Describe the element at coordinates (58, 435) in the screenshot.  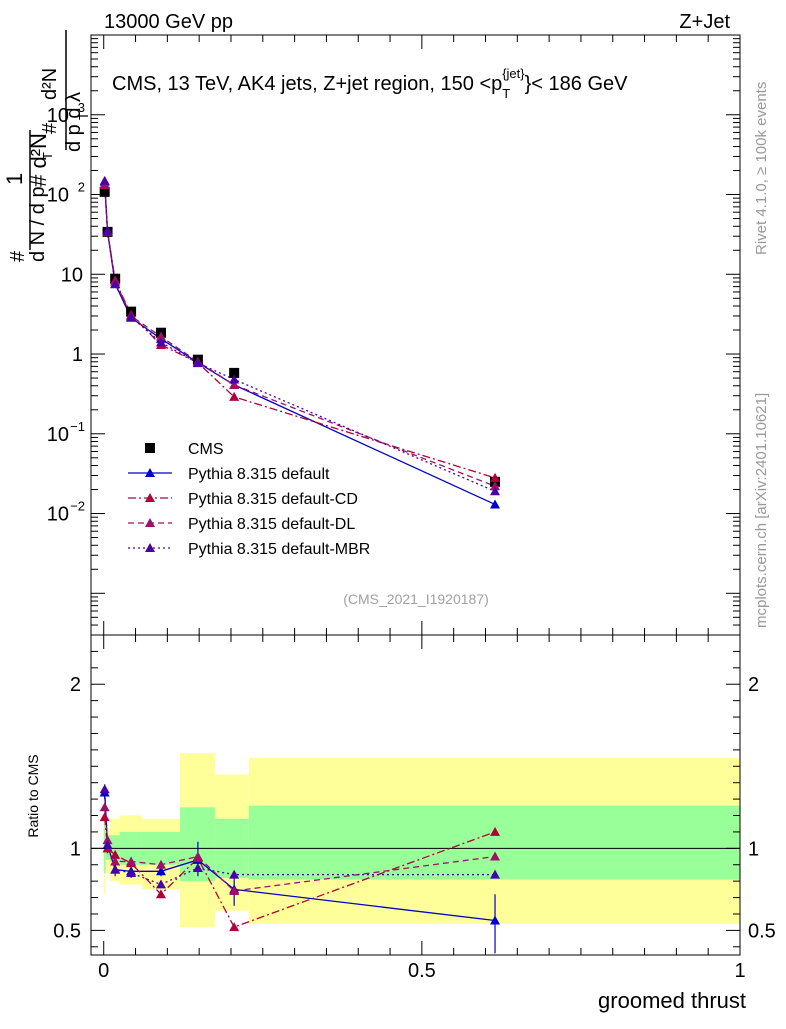
I see `main-ytick-label-1: 10` at that location.